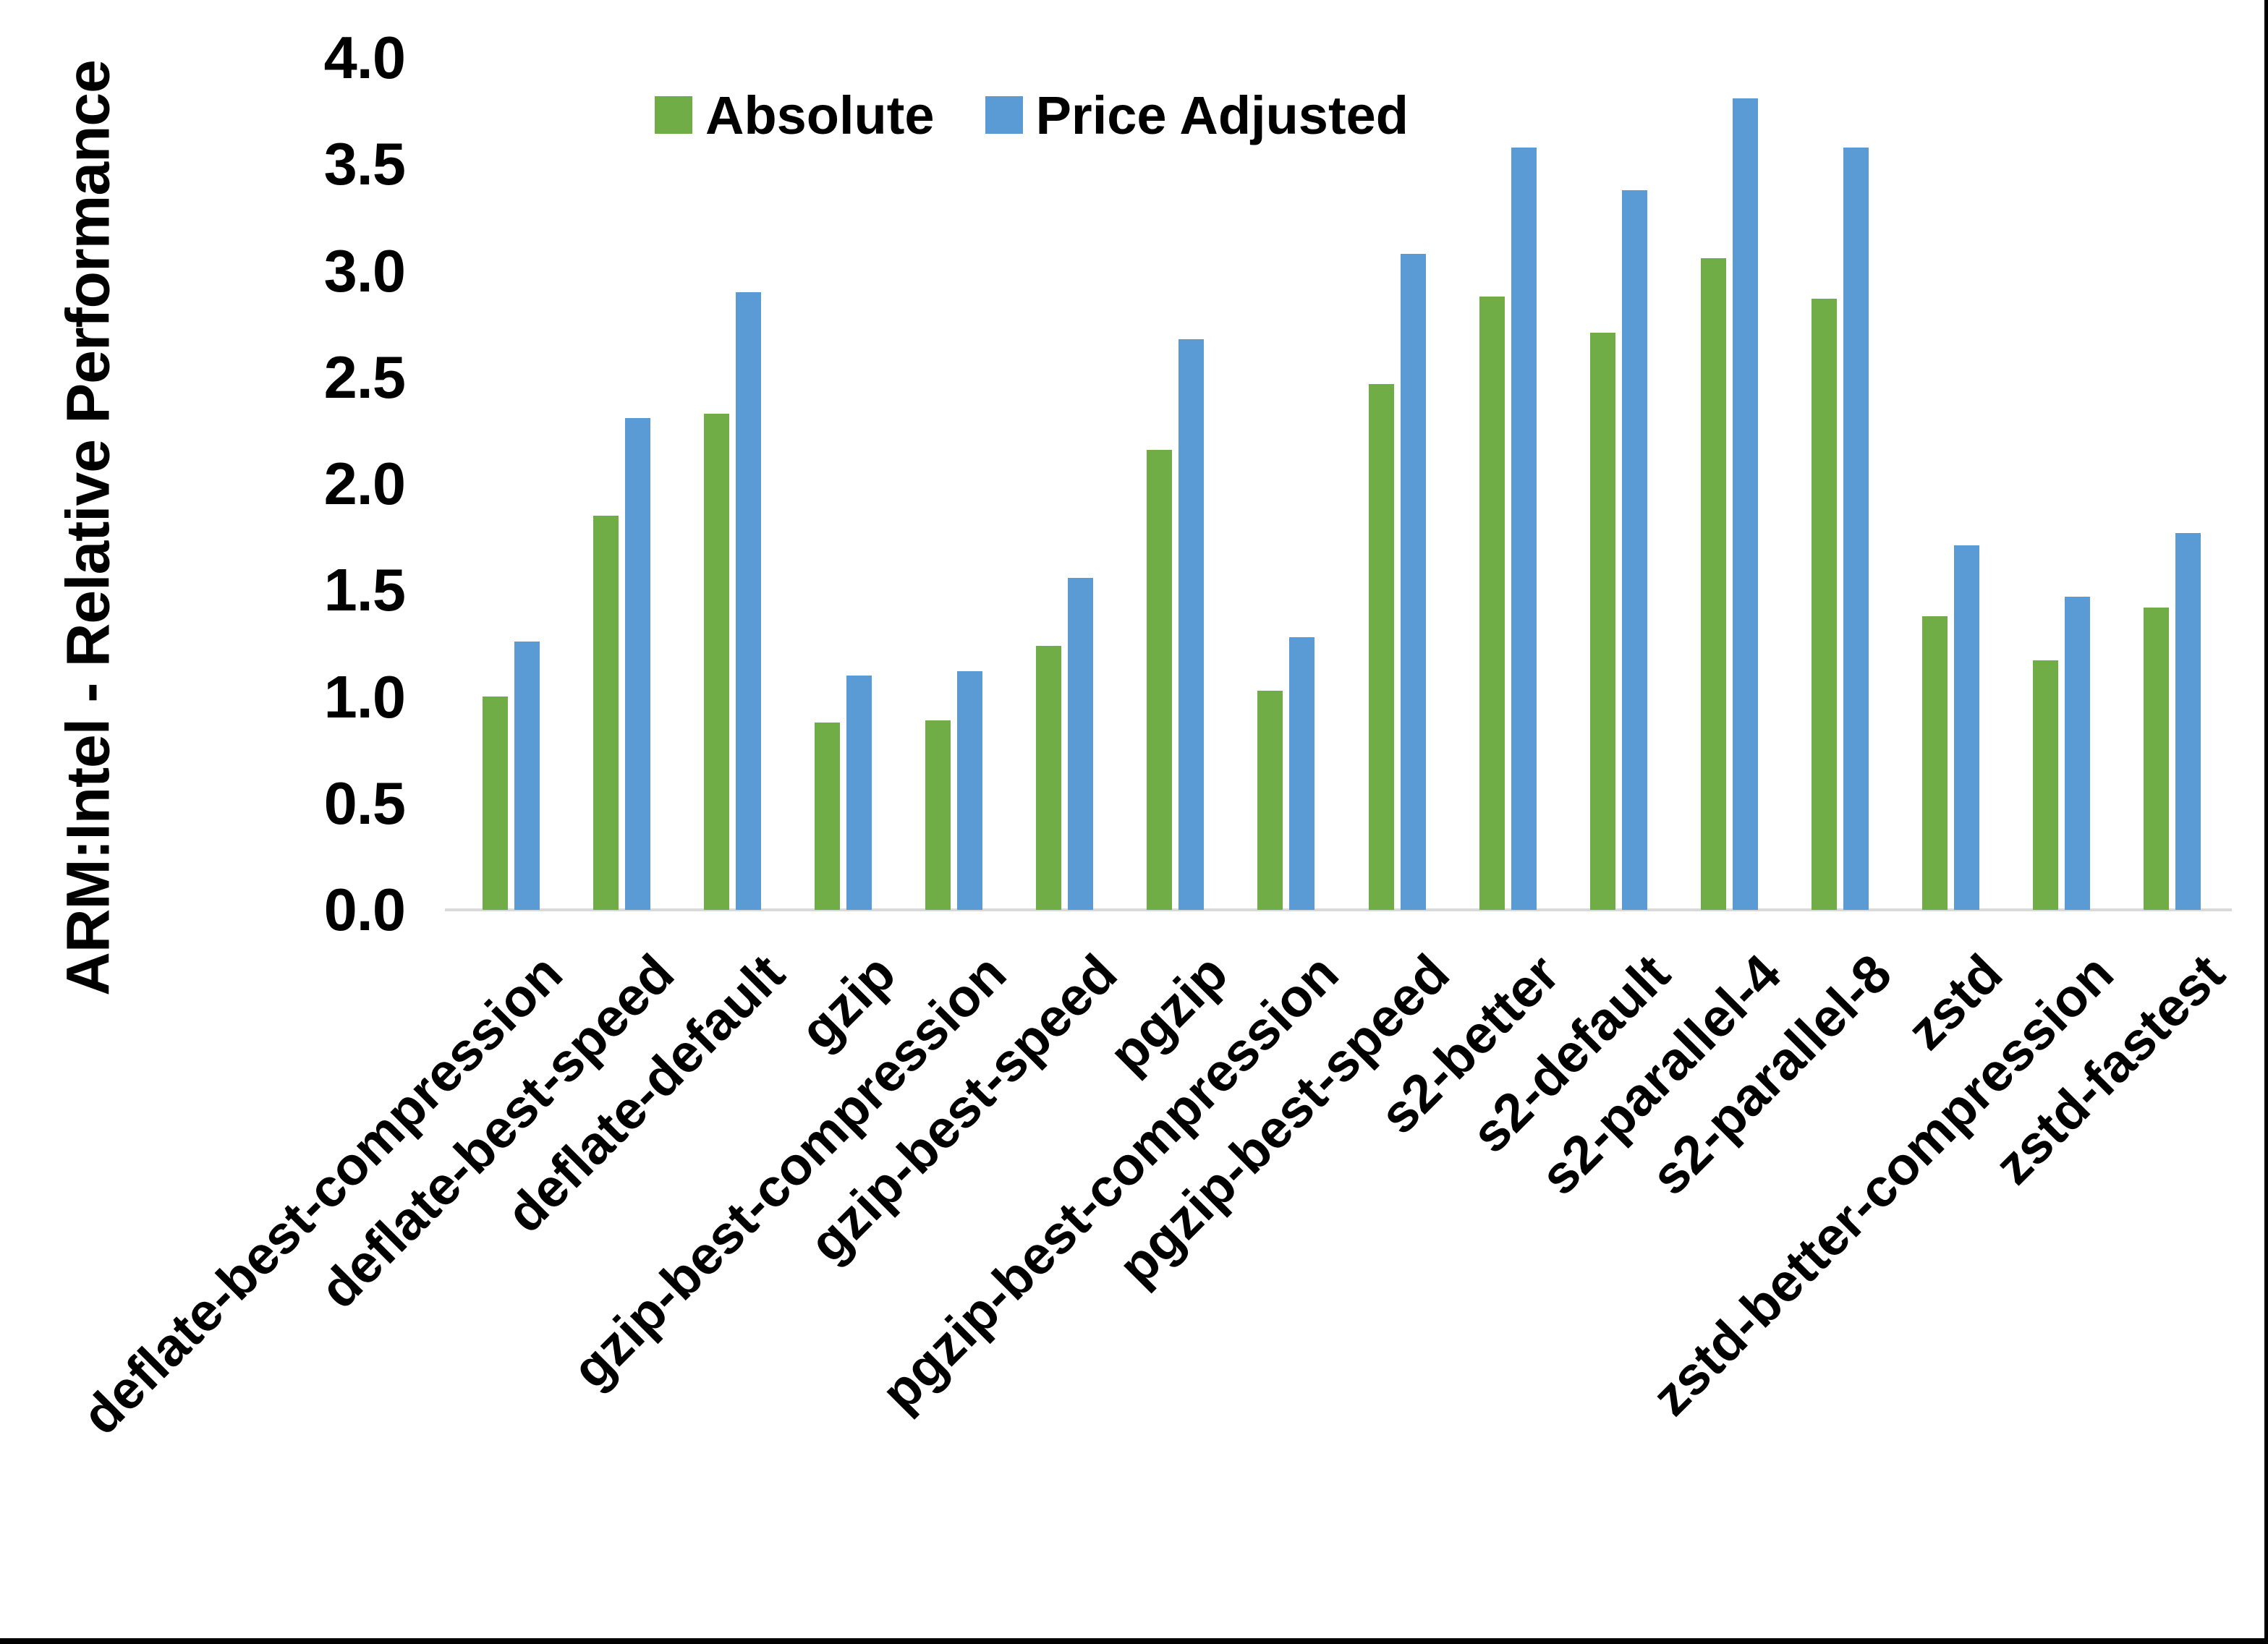 This screenshot has width=2268, height=1644. Describe the element at coordinates (527, 776) in the screenshot. I see `bar-price-adjusted-deflate-best-compression` at that location.